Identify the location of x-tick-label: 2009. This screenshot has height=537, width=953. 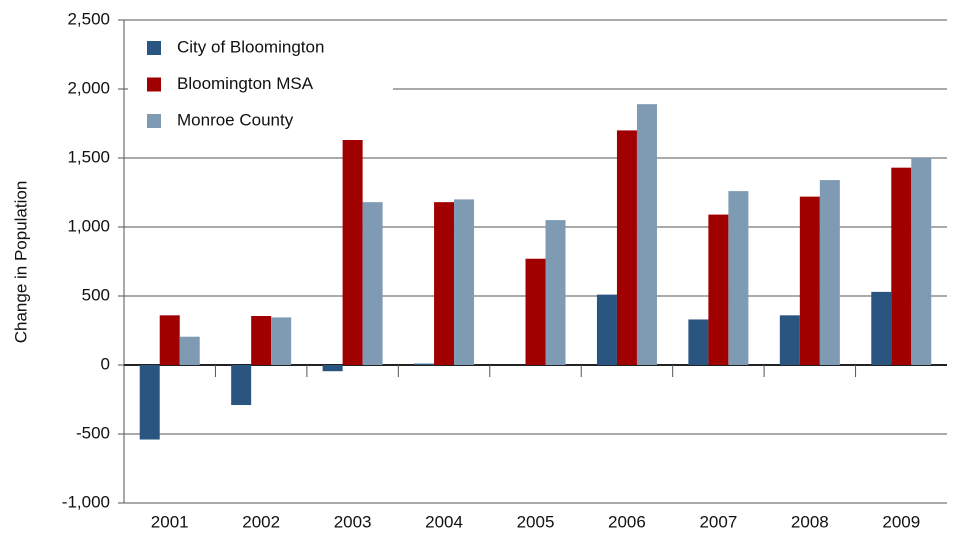
(901, 521).